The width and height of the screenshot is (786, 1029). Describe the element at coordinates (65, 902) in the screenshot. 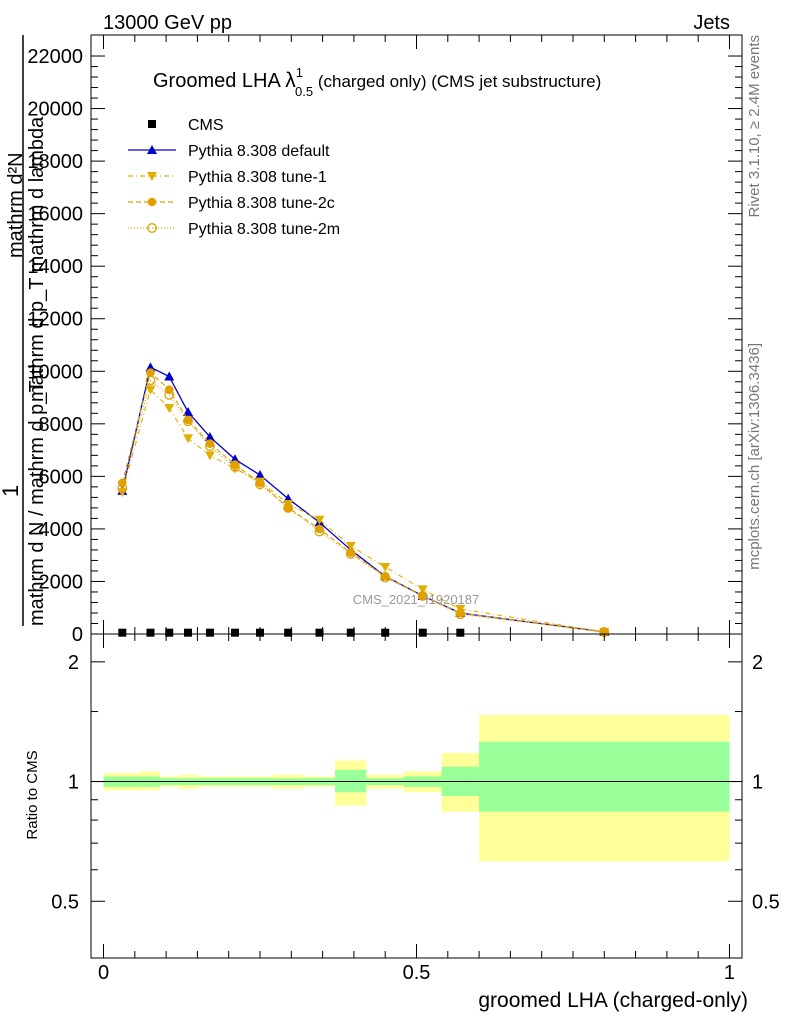

I see `ratio-ytick-label: 0.5` at that location.